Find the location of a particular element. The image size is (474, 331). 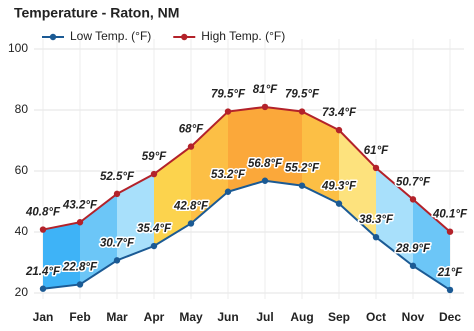

value-label: 21°F is located at coordinates (450, 273).